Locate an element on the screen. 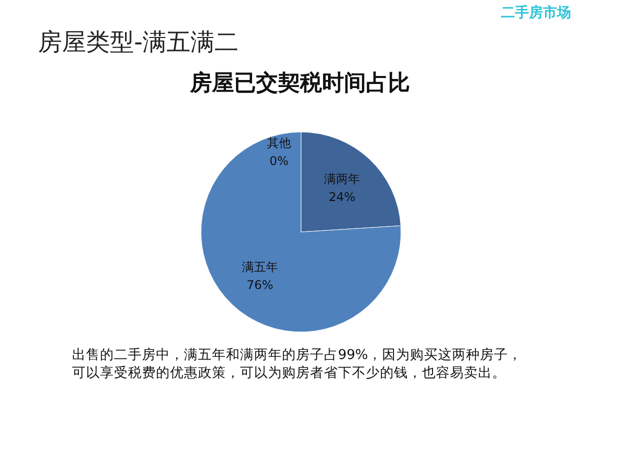  text: 0% is located at coordinates (279, 161).